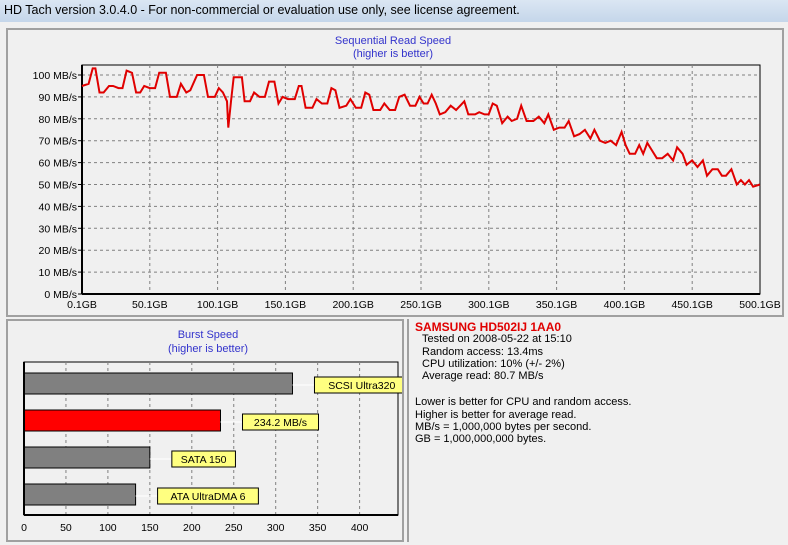  I want to click on chart-subtitle: (higher is better), so click(393, 54).